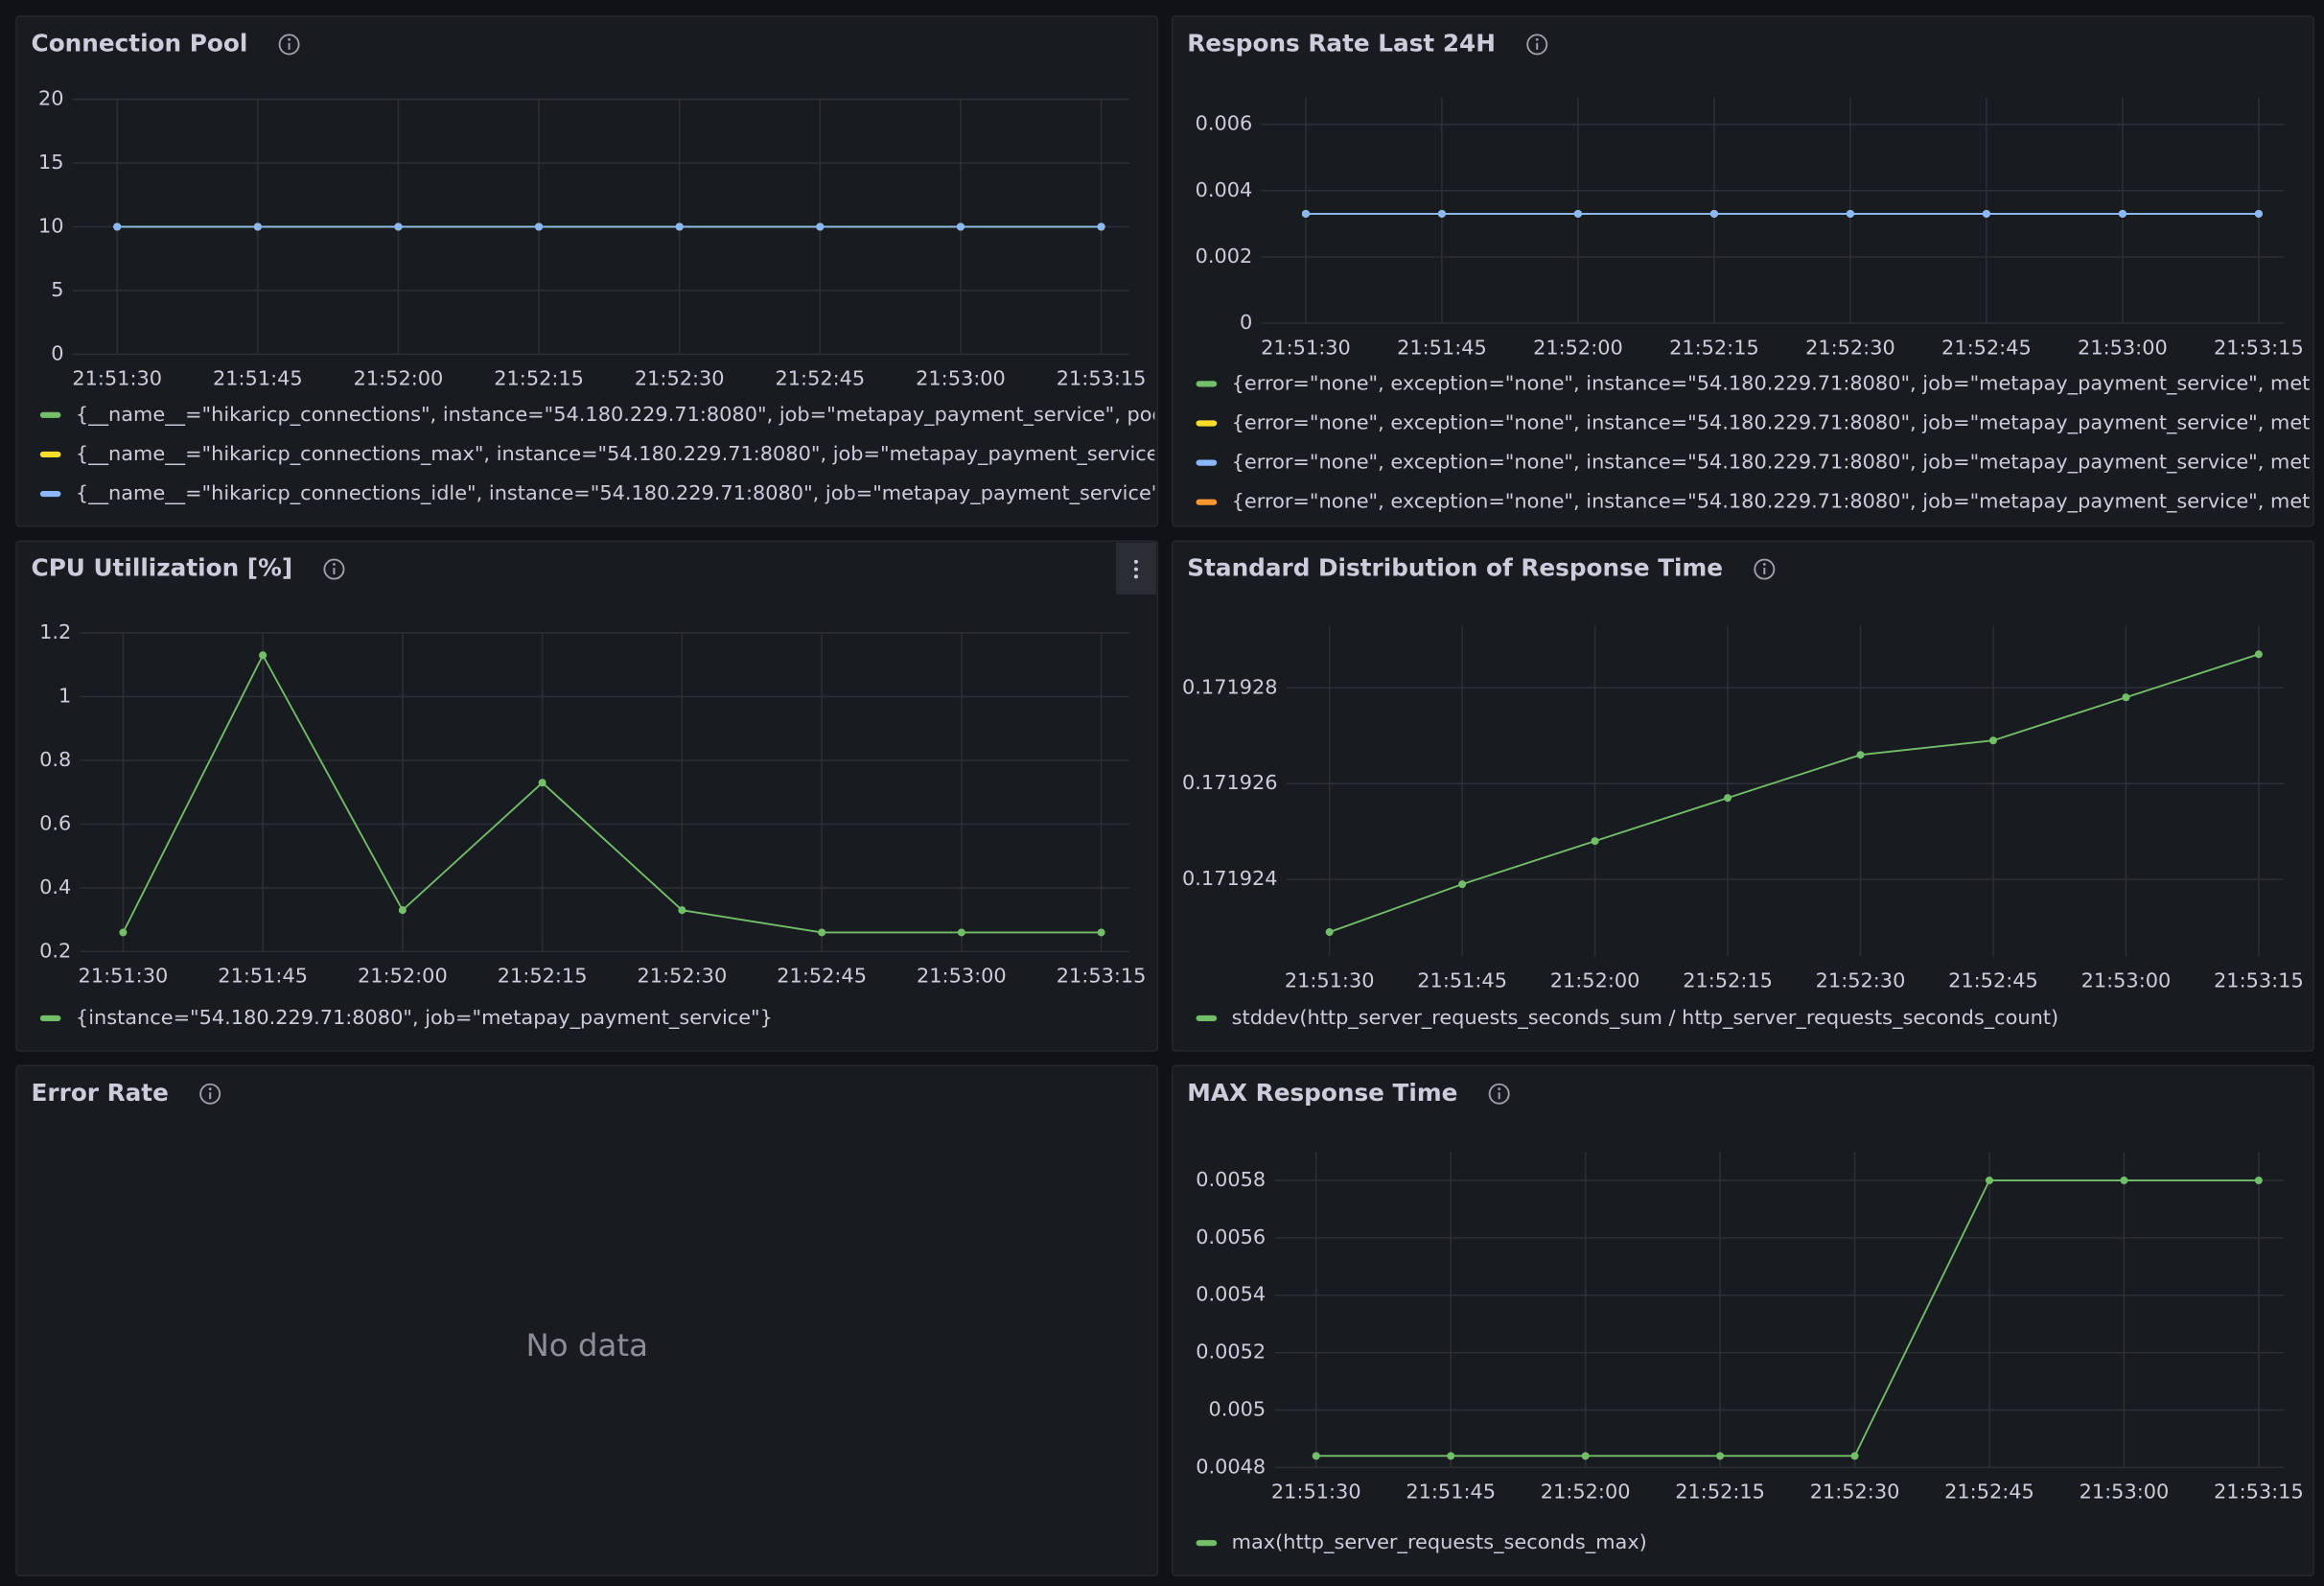  Describe the element at coordinates (1231, 1352) in the screenshot. I see `y-tick-label: 0.0052` at that location.